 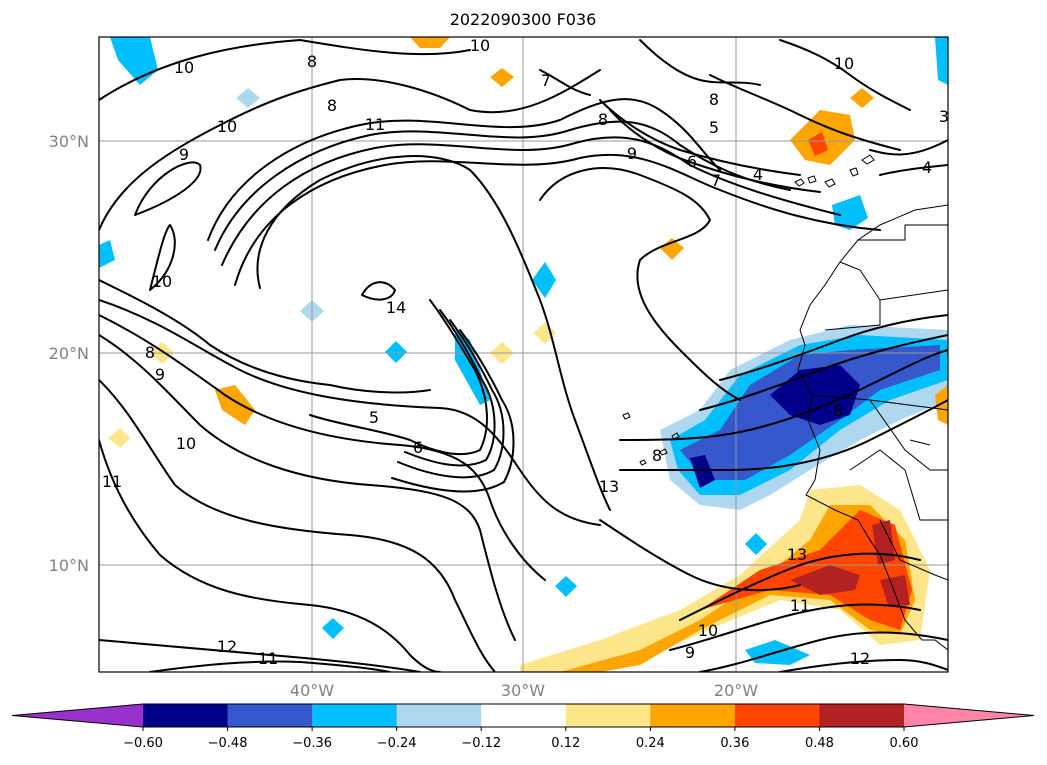 I want to click on colorbar-tick-label: 0.24, so click(x=650, y=743).